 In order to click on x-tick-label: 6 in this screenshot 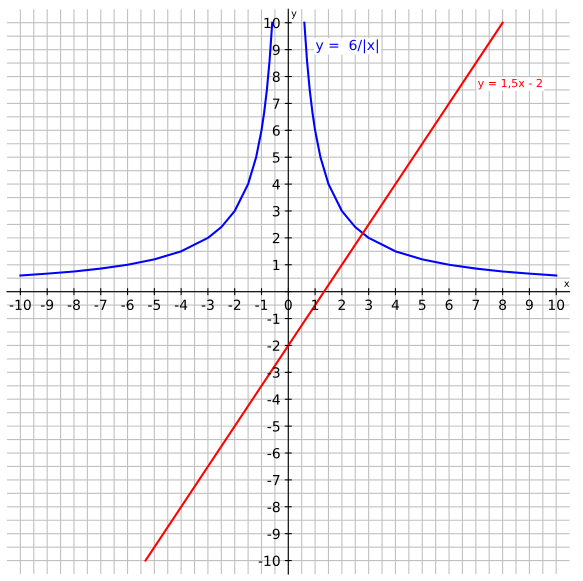, I will do `click(449, 305)`.